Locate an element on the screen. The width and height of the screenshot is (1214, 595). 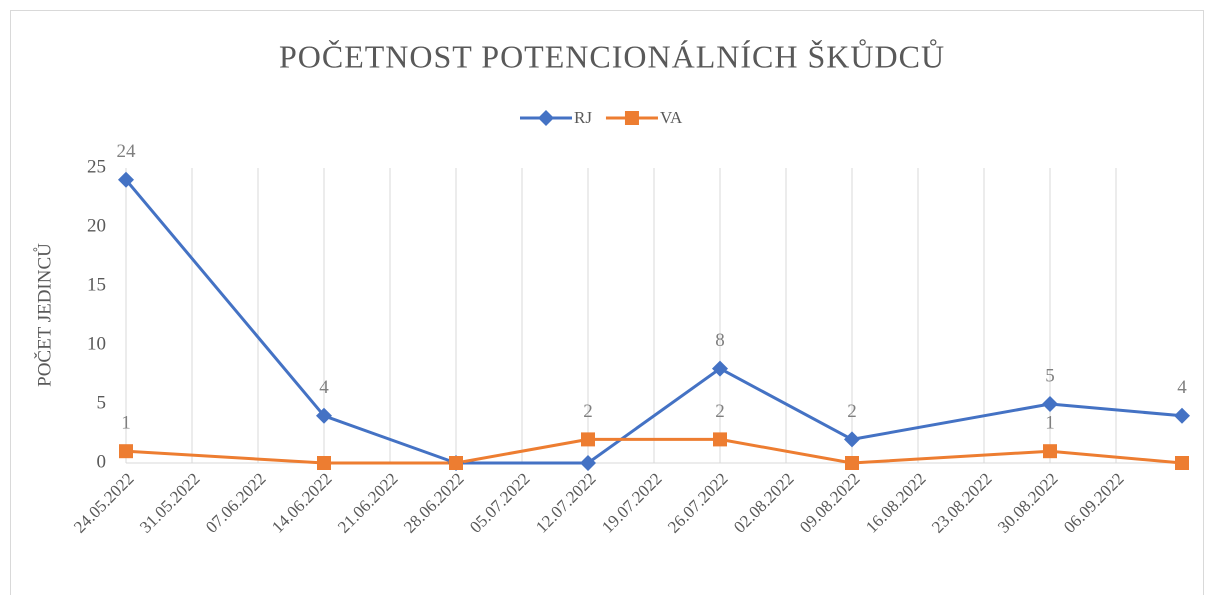
legend-label: VA is located at coordinates (671, 117).